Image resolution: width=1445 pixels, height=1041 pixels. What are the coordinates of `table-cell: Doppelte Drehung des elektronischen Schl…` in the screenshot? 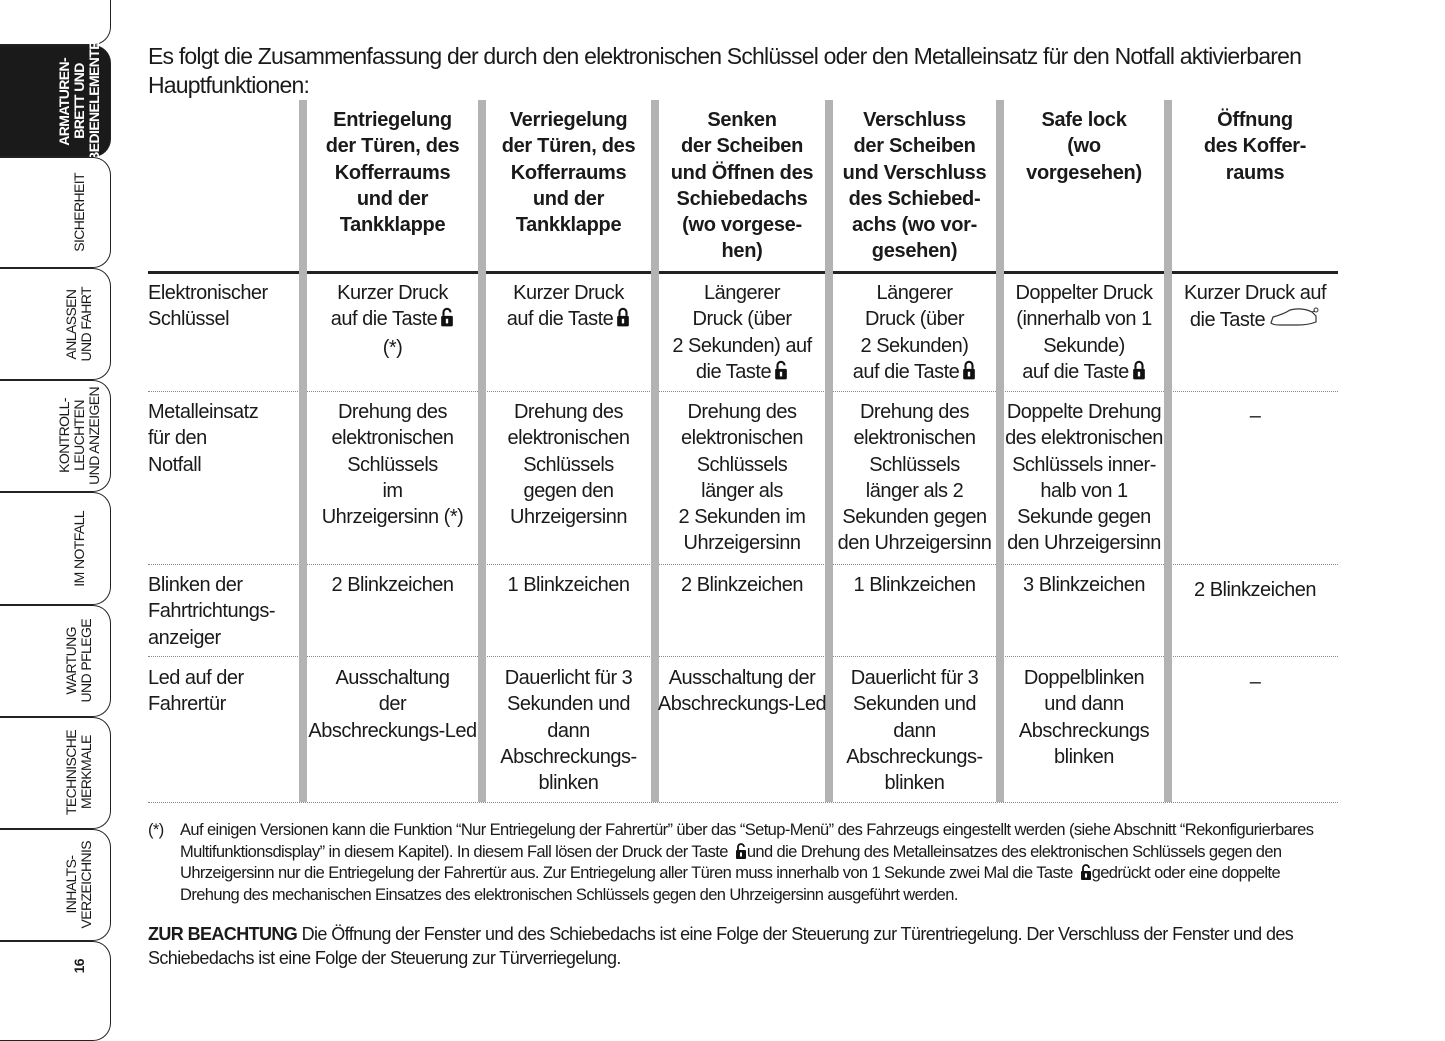 It's located at (1084, 478).